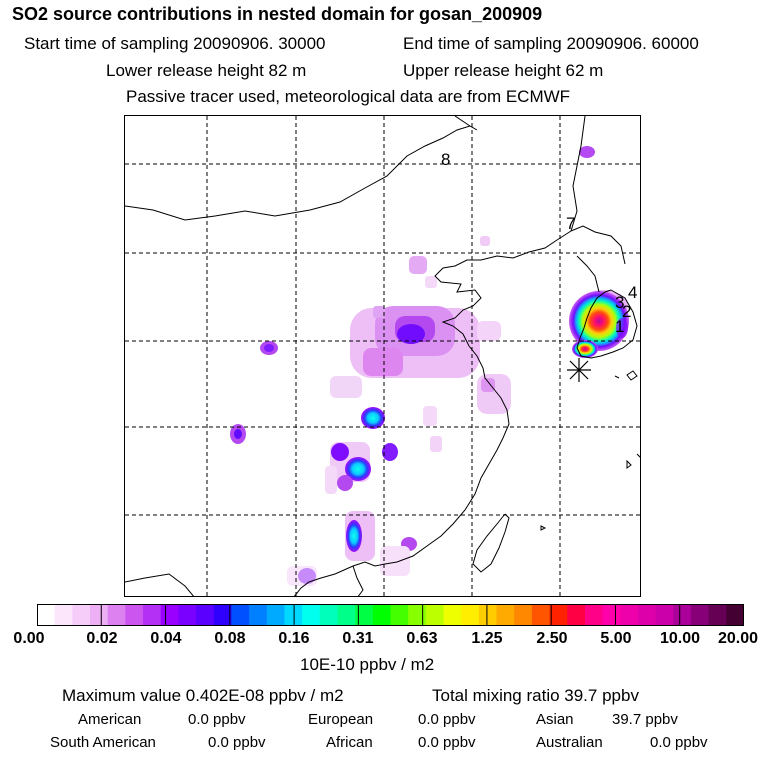 This screenshot has width=768, height=768. Describe the element at coordinates (680, 638) in the screenshot. I see `colorbar-tick-label: 10.00` at that location.